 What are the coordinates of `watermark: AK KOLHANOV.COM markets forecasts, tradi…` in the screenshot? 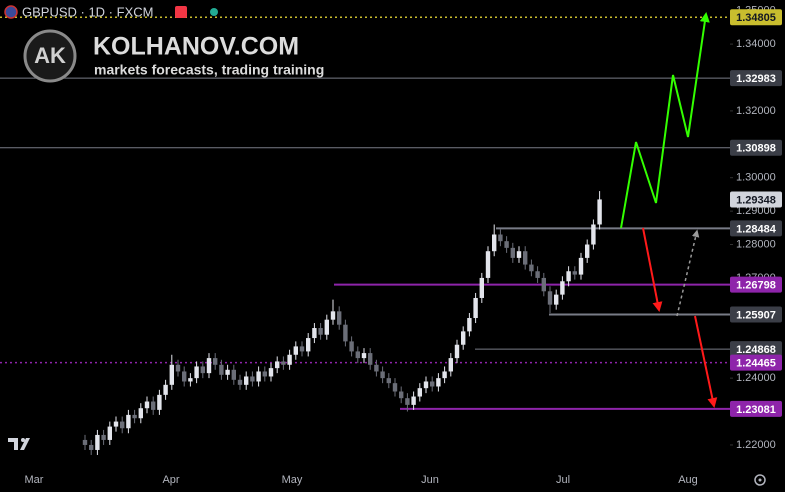 It's located at (173, 56).